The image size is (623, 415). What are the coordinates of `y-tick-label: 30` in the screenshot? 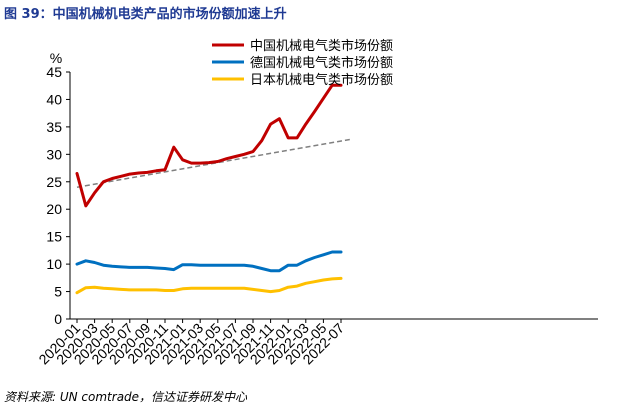 It's located at (54, 154).